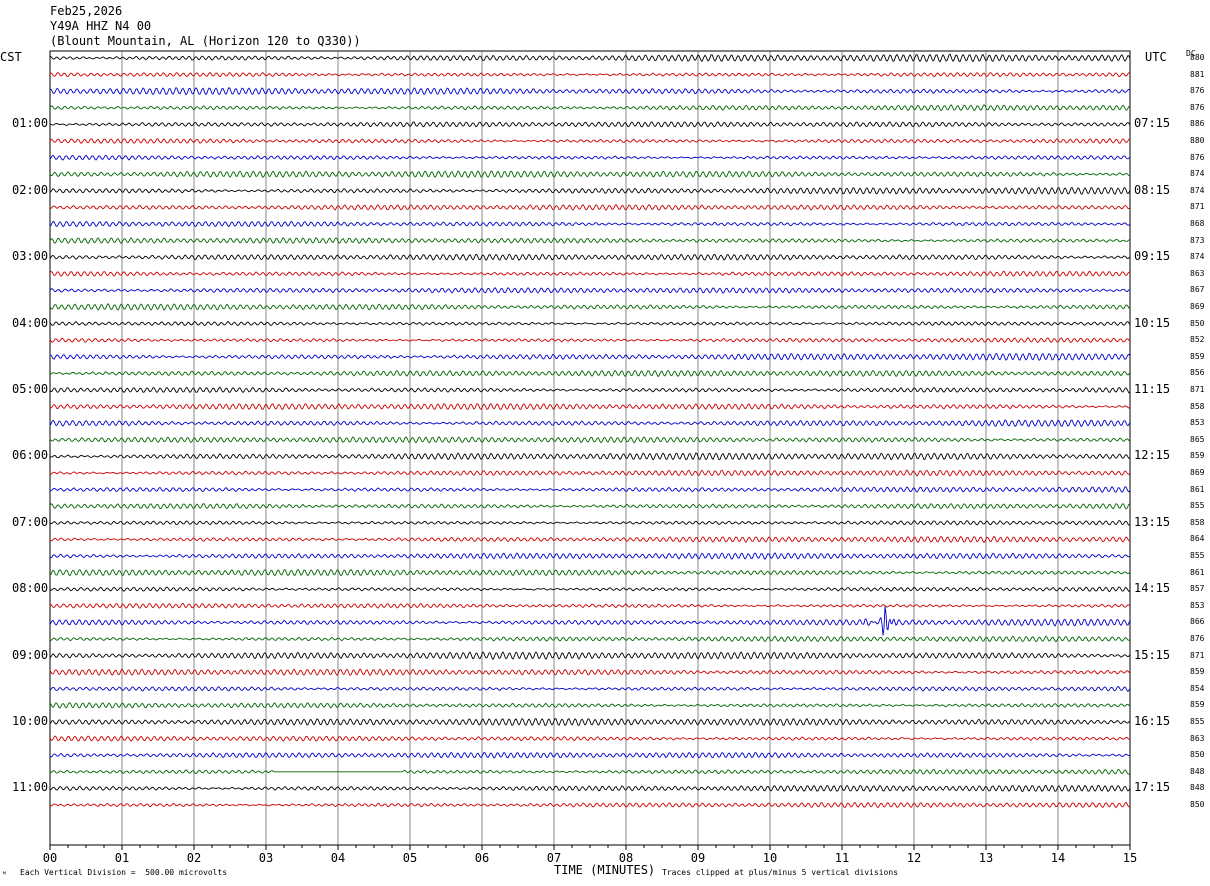 This screenshot has height=886, width=1210. I want to click on dc-offset-label: 881, so click(1197, 74).